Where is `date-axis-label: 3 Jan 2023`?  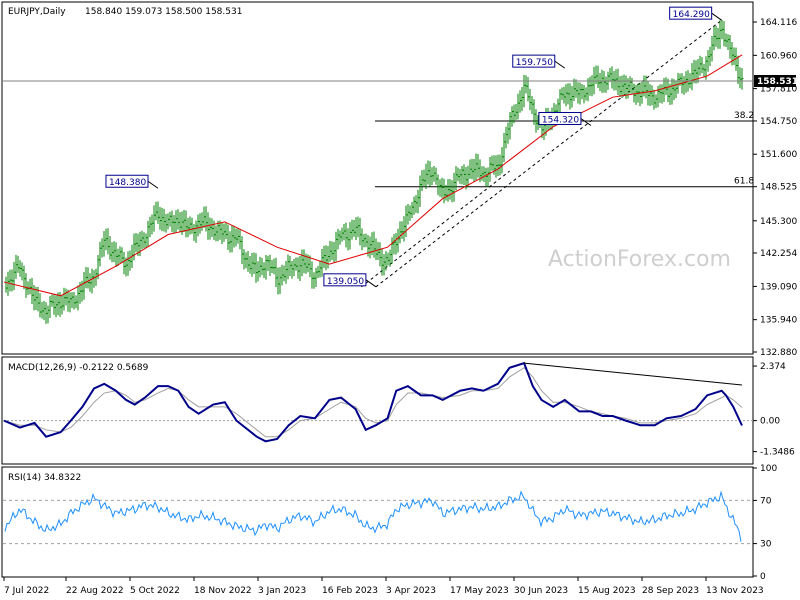
date-axis-label: 3 Jan 2023 is located at coordinates (282, 591).